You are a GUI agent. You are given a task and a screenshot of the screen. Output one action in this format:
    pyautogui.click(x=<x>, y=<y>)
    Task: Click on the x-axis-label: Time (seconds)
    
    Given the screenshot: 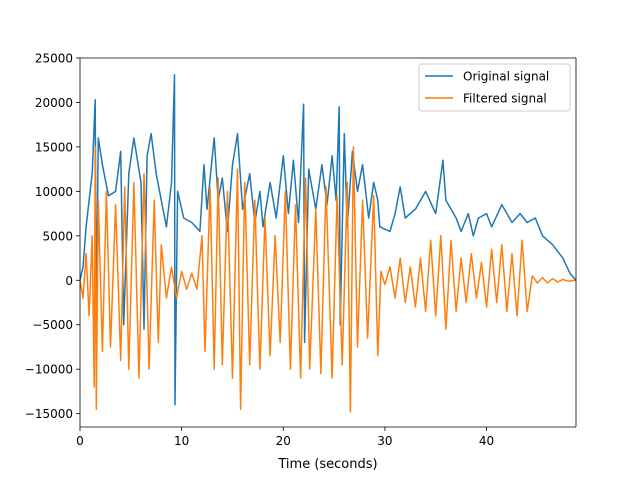 What is the action you would take?
    pyautogui.click(x=327, y=464)
    